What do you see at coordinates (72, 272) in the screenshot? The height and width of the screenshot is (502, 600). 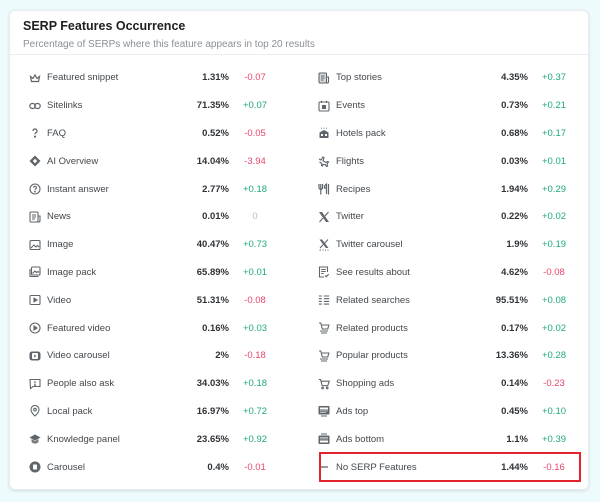 I see `feature-label: Image pack` at bounding box center [72, 272].